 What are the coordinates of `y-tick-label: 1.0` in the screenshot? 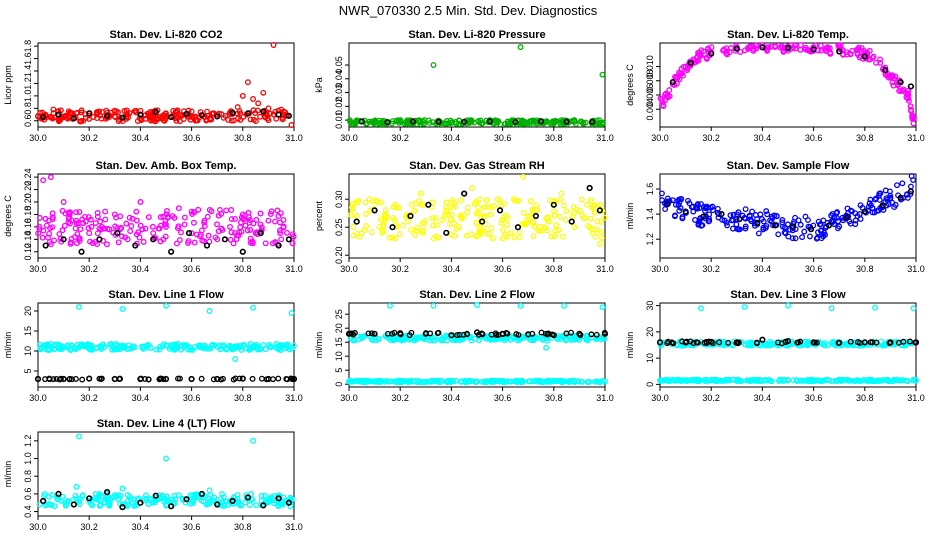 It's located at (28, 458).